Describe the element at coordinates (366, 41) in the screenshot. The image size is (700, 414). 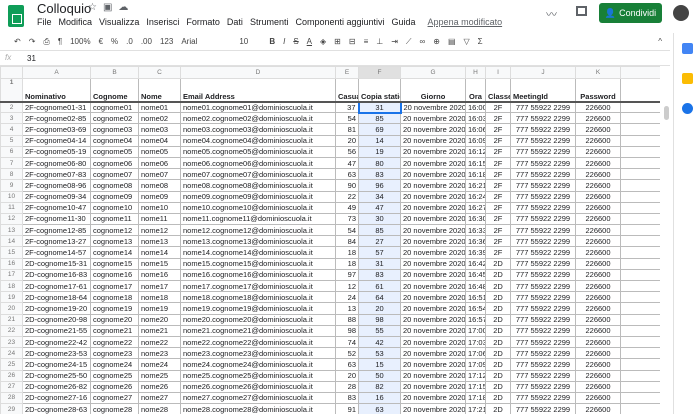
I see `align-icon: ≡` at that location.